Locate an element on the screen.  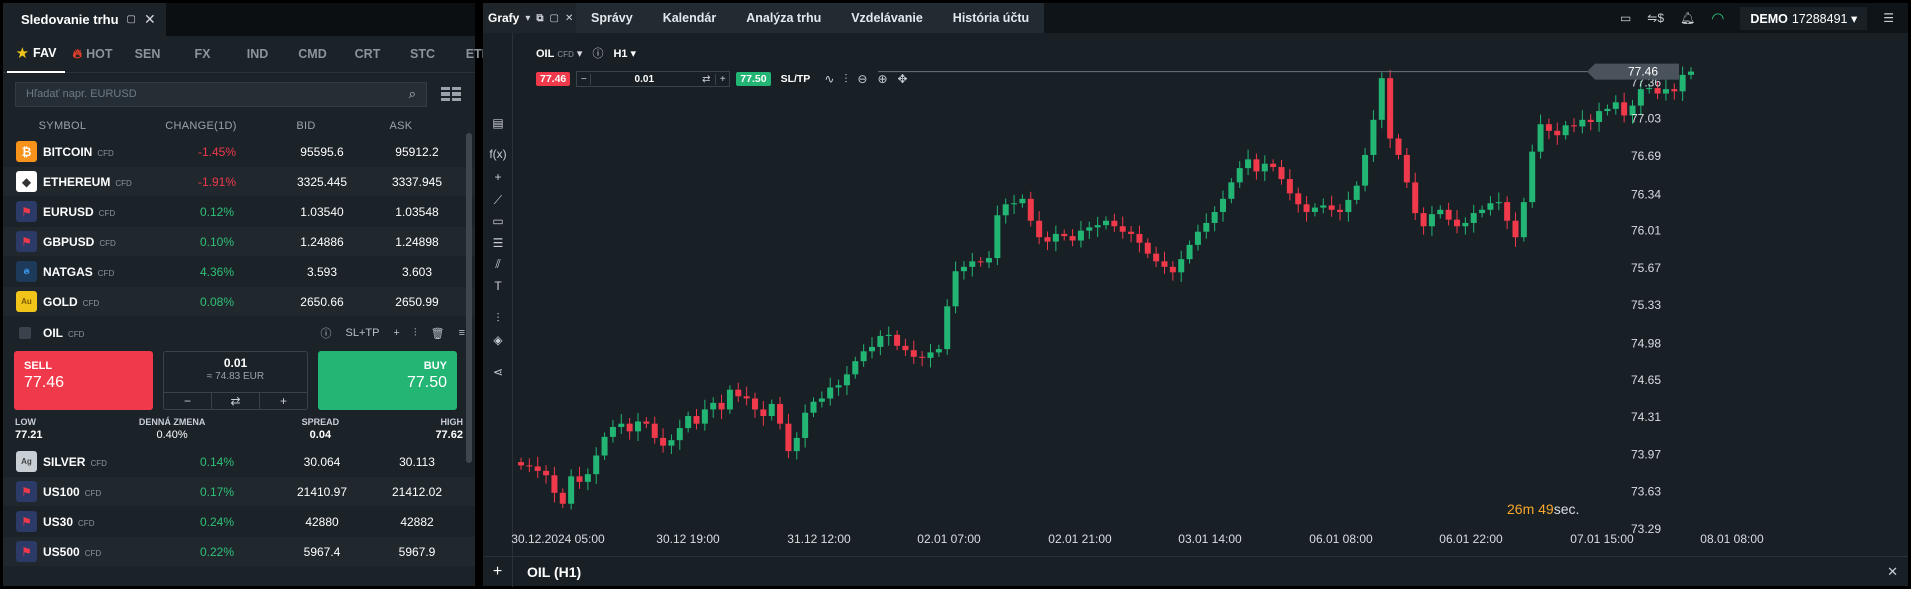
chart-volume-stepper: − 0.01 ⇄ + is located at coordinates (653, 79).